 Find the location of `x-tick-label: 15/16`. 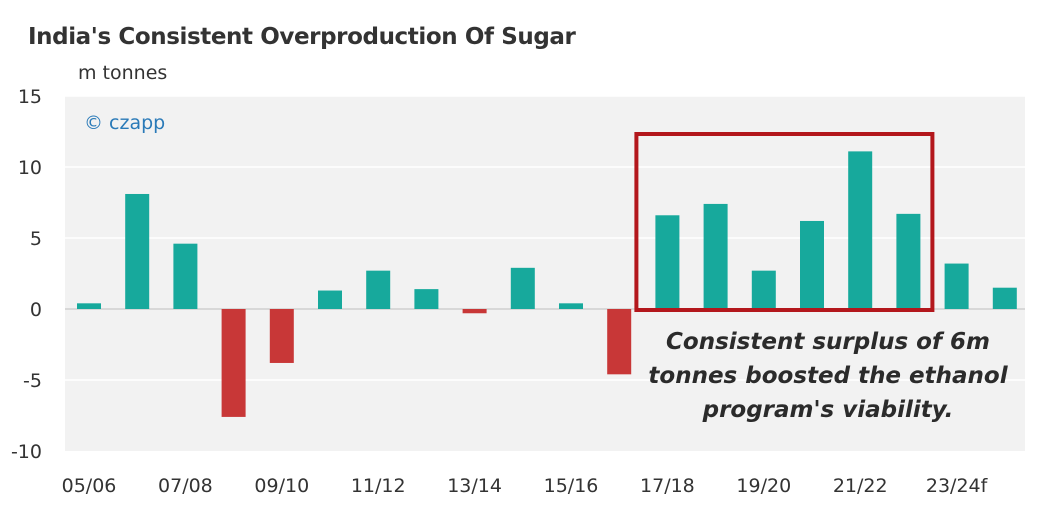

x-tick-label: 15/16 is located at coordinates (571, 486).